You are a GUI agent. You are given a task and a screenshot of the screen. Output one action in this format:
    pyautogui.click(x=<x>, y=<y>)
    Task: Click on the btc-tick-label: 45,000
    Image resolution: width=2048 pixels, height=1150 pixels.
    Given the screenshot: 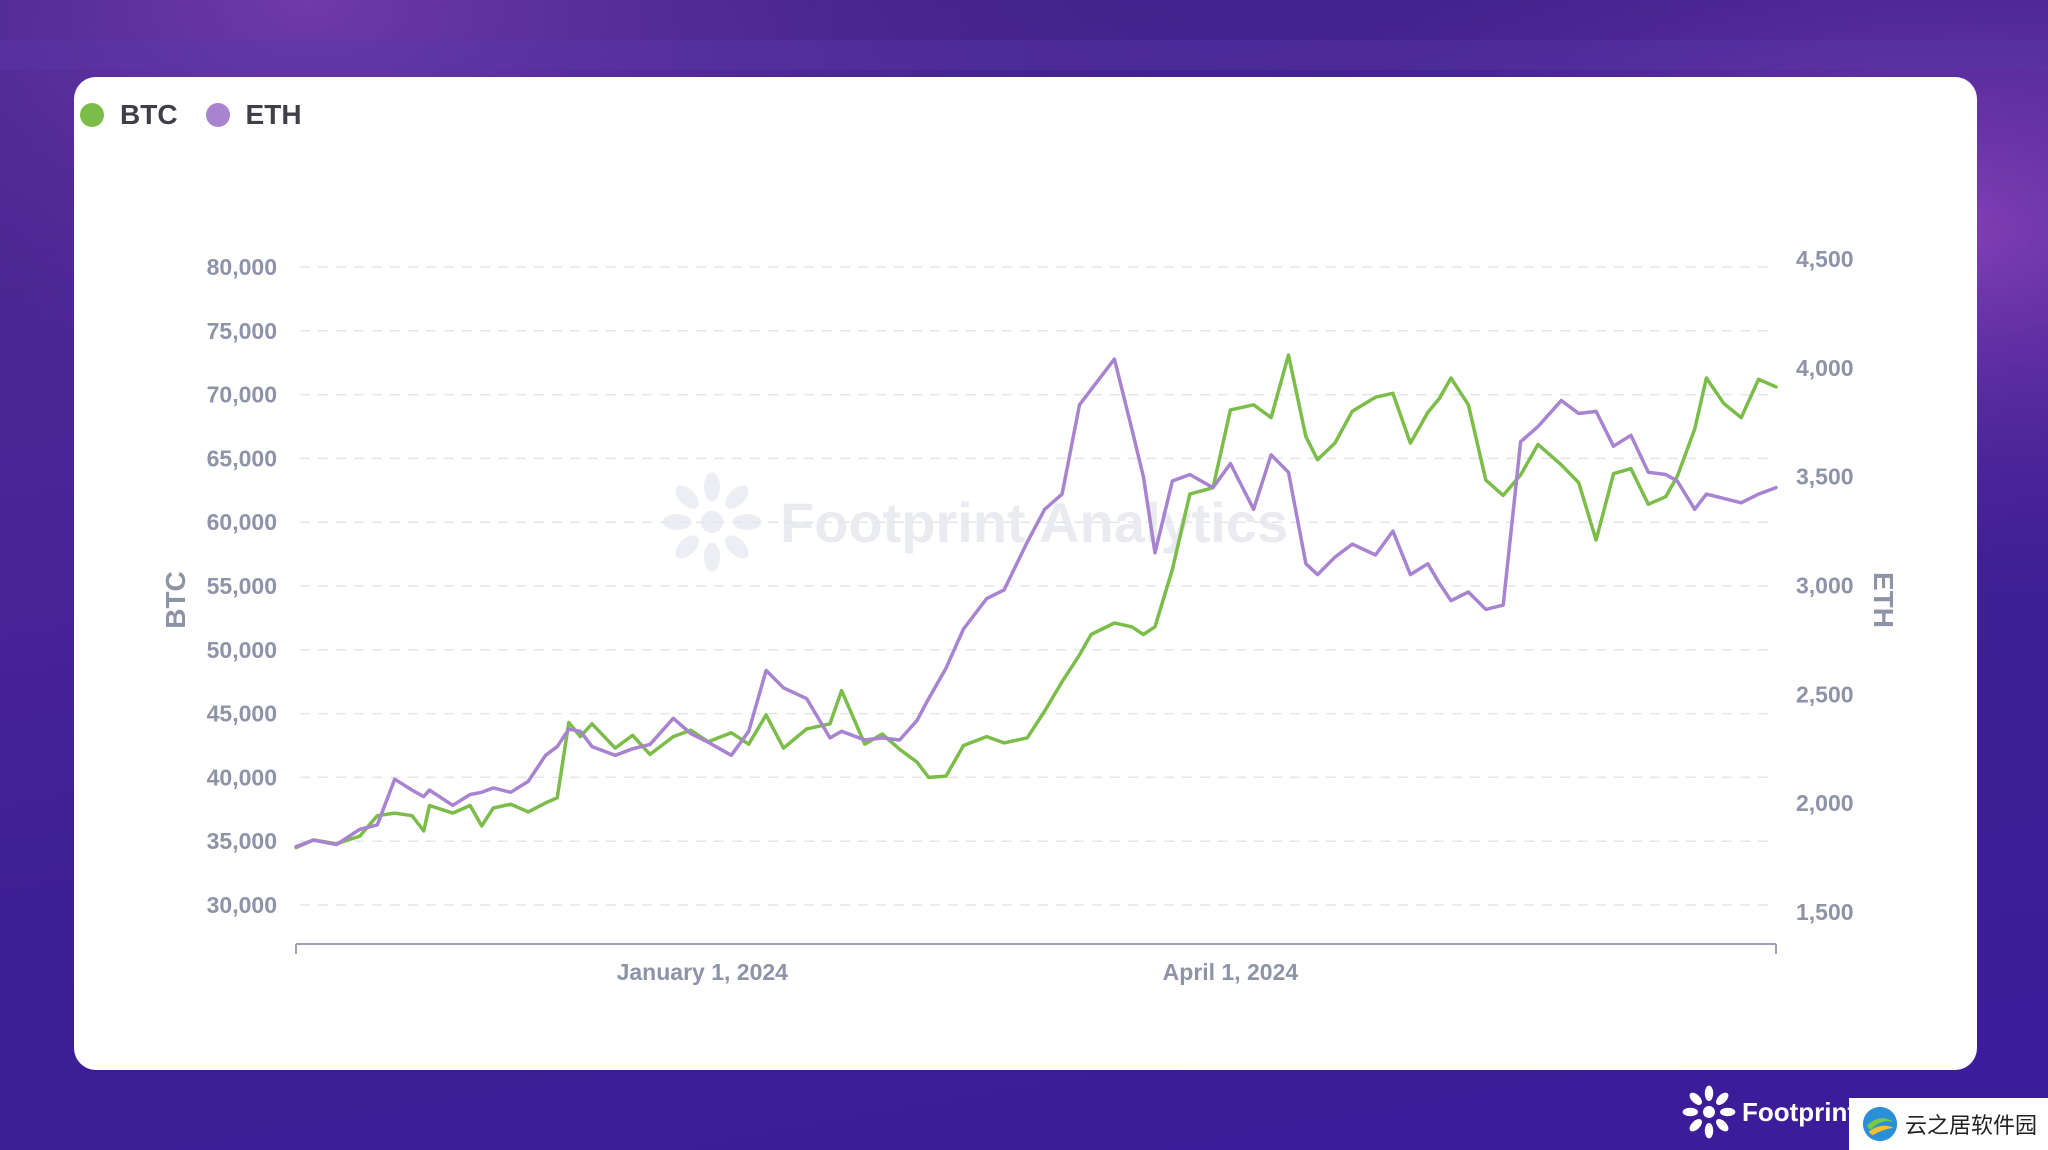 What is the action you would take?
    pyautogui.click(x=242, y=714)
    